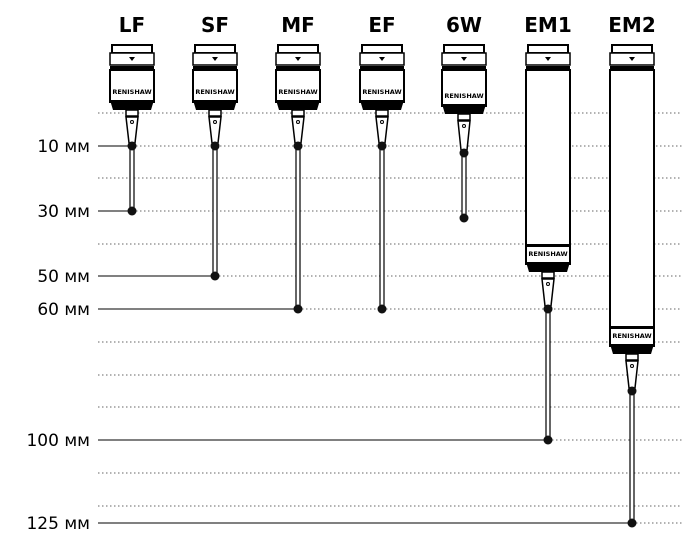  I want to click on length-label: 100 мм, so click(58, 441).